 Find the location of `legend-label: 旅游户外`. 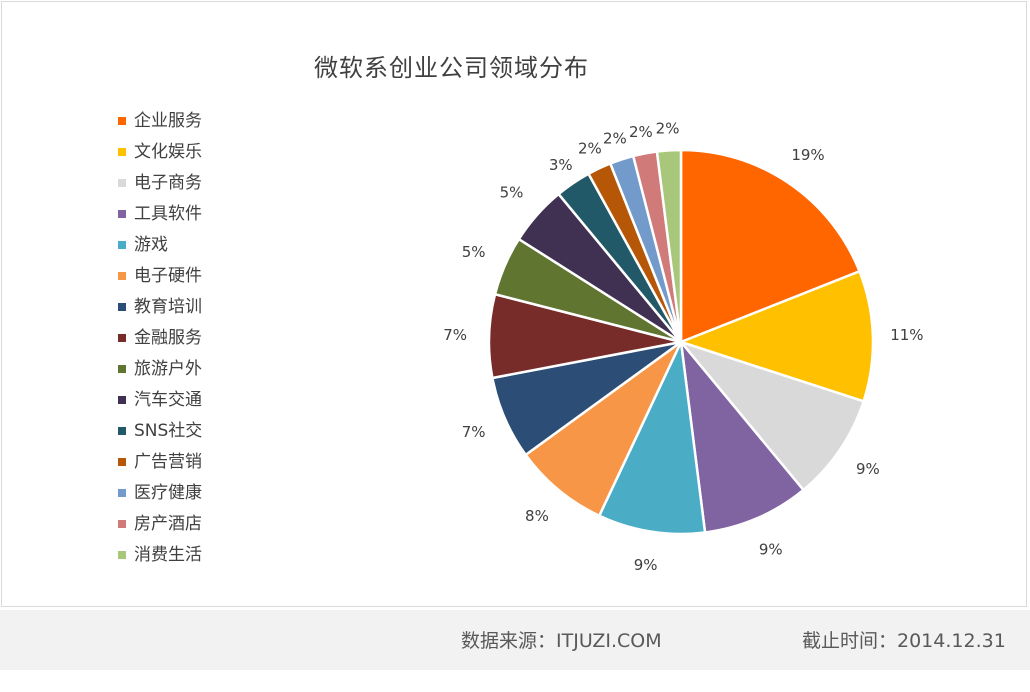

legend-label: 旅游户外 is located at coordinates (168, 369).